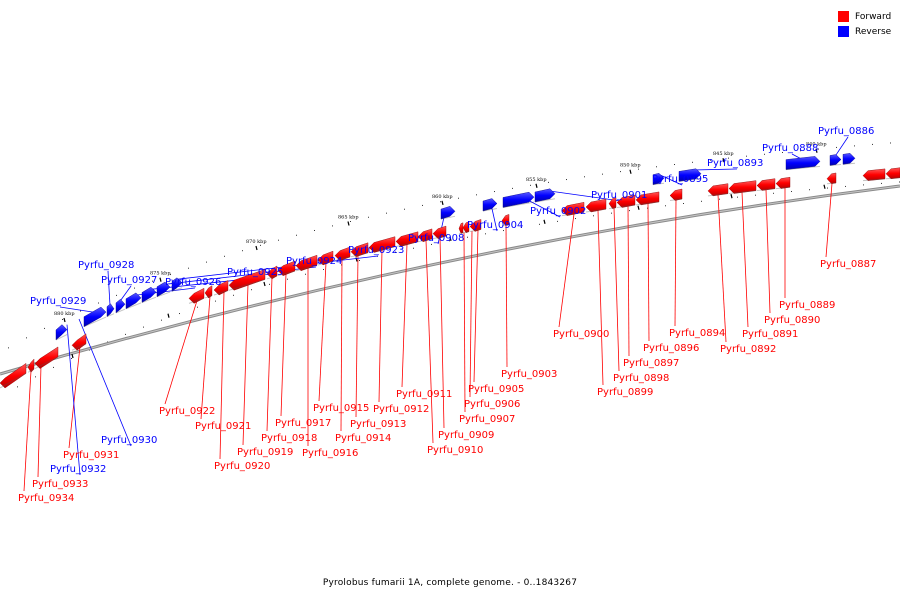 This screenshot has width=900, height=600. What do you see at coordinates (187, 411) in the screenshot?
I see `gene-label-pyrfu-0922: Pyrfu_0922` at bounding box center [187, 411].